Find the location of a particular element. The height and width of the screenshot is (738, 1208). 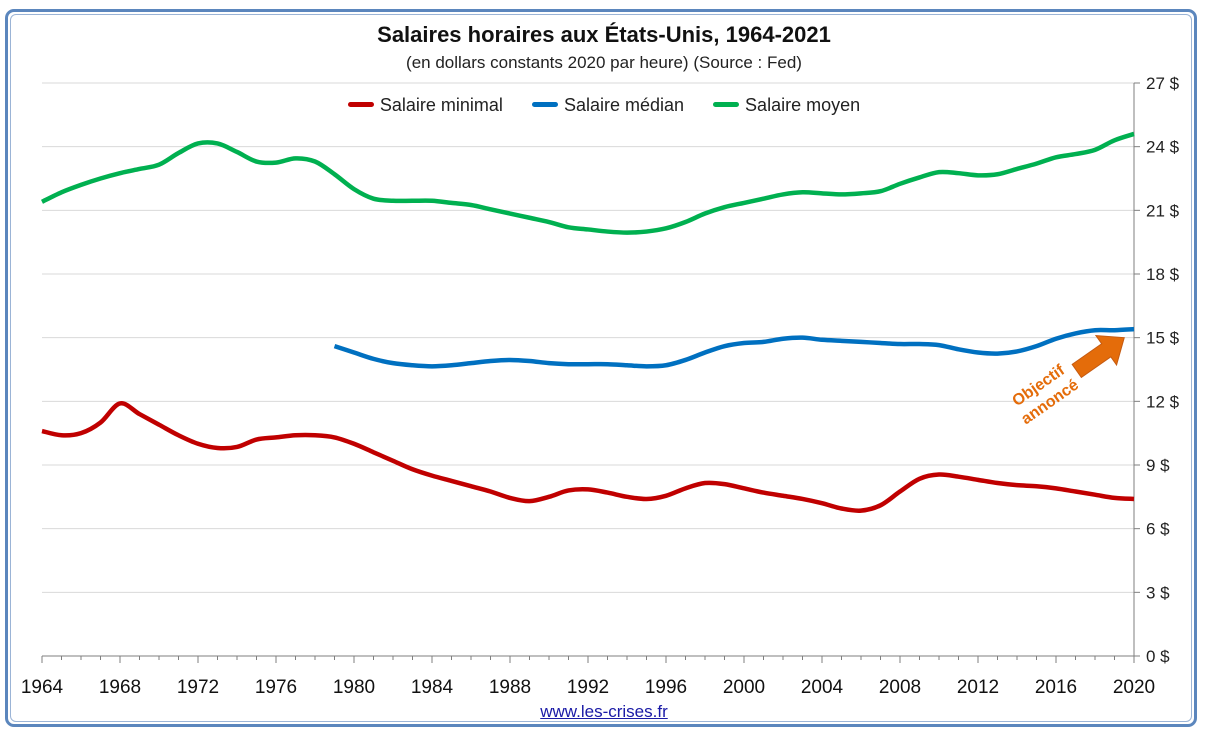

source-link: www.les-crises.fr is located at coordinates (604, 711).